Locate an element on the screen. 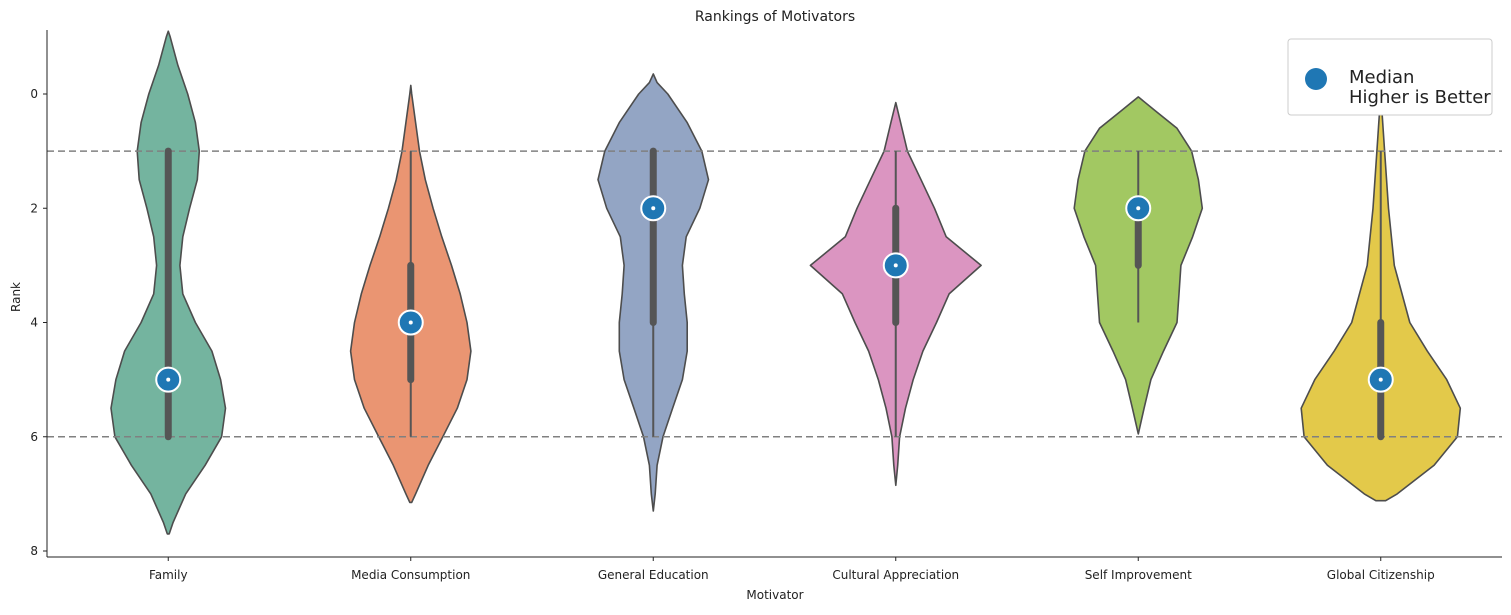 Image resolution: width=1511 pixels, height=615 pixels. y-tick-label: 2 is located at coordinates (34, 208).